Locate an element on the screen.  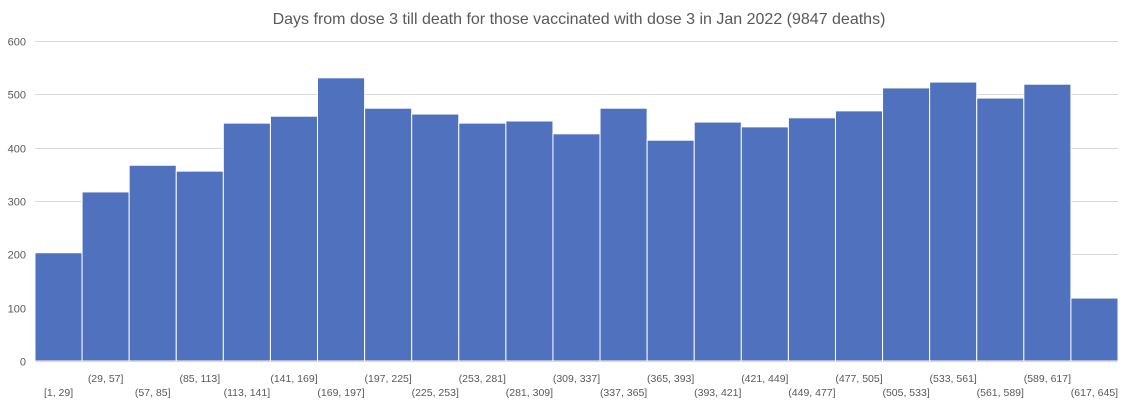
x-category-label: (281, 309] is located at coordinates (529, 393).